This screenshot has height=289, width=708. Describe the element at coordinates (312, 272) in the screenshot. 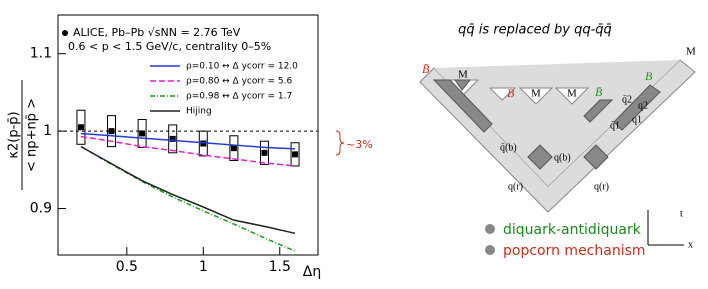

I see `x-label: Δη` at that location.